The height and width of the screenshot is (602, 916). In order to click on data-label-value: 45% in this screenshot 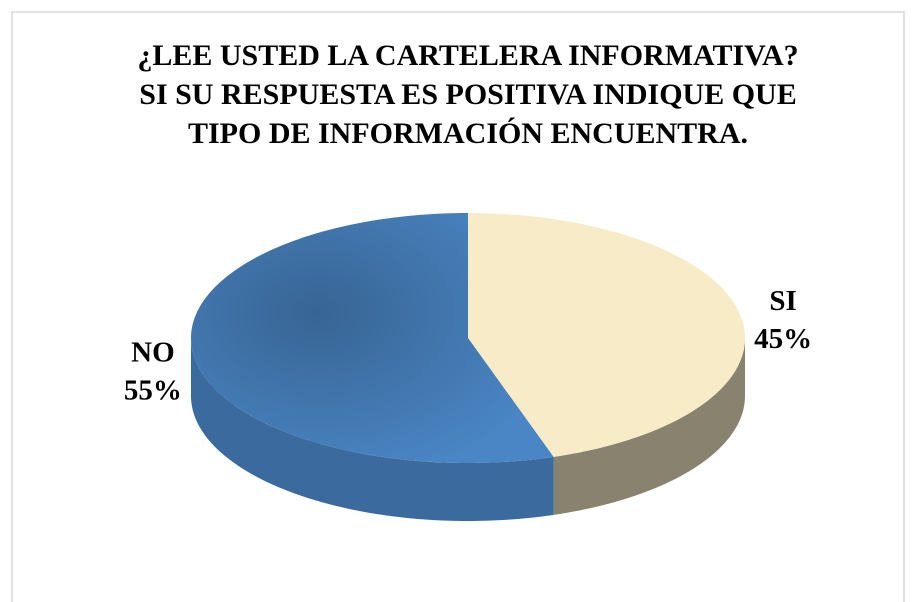, I will do `click(783, 339)`.